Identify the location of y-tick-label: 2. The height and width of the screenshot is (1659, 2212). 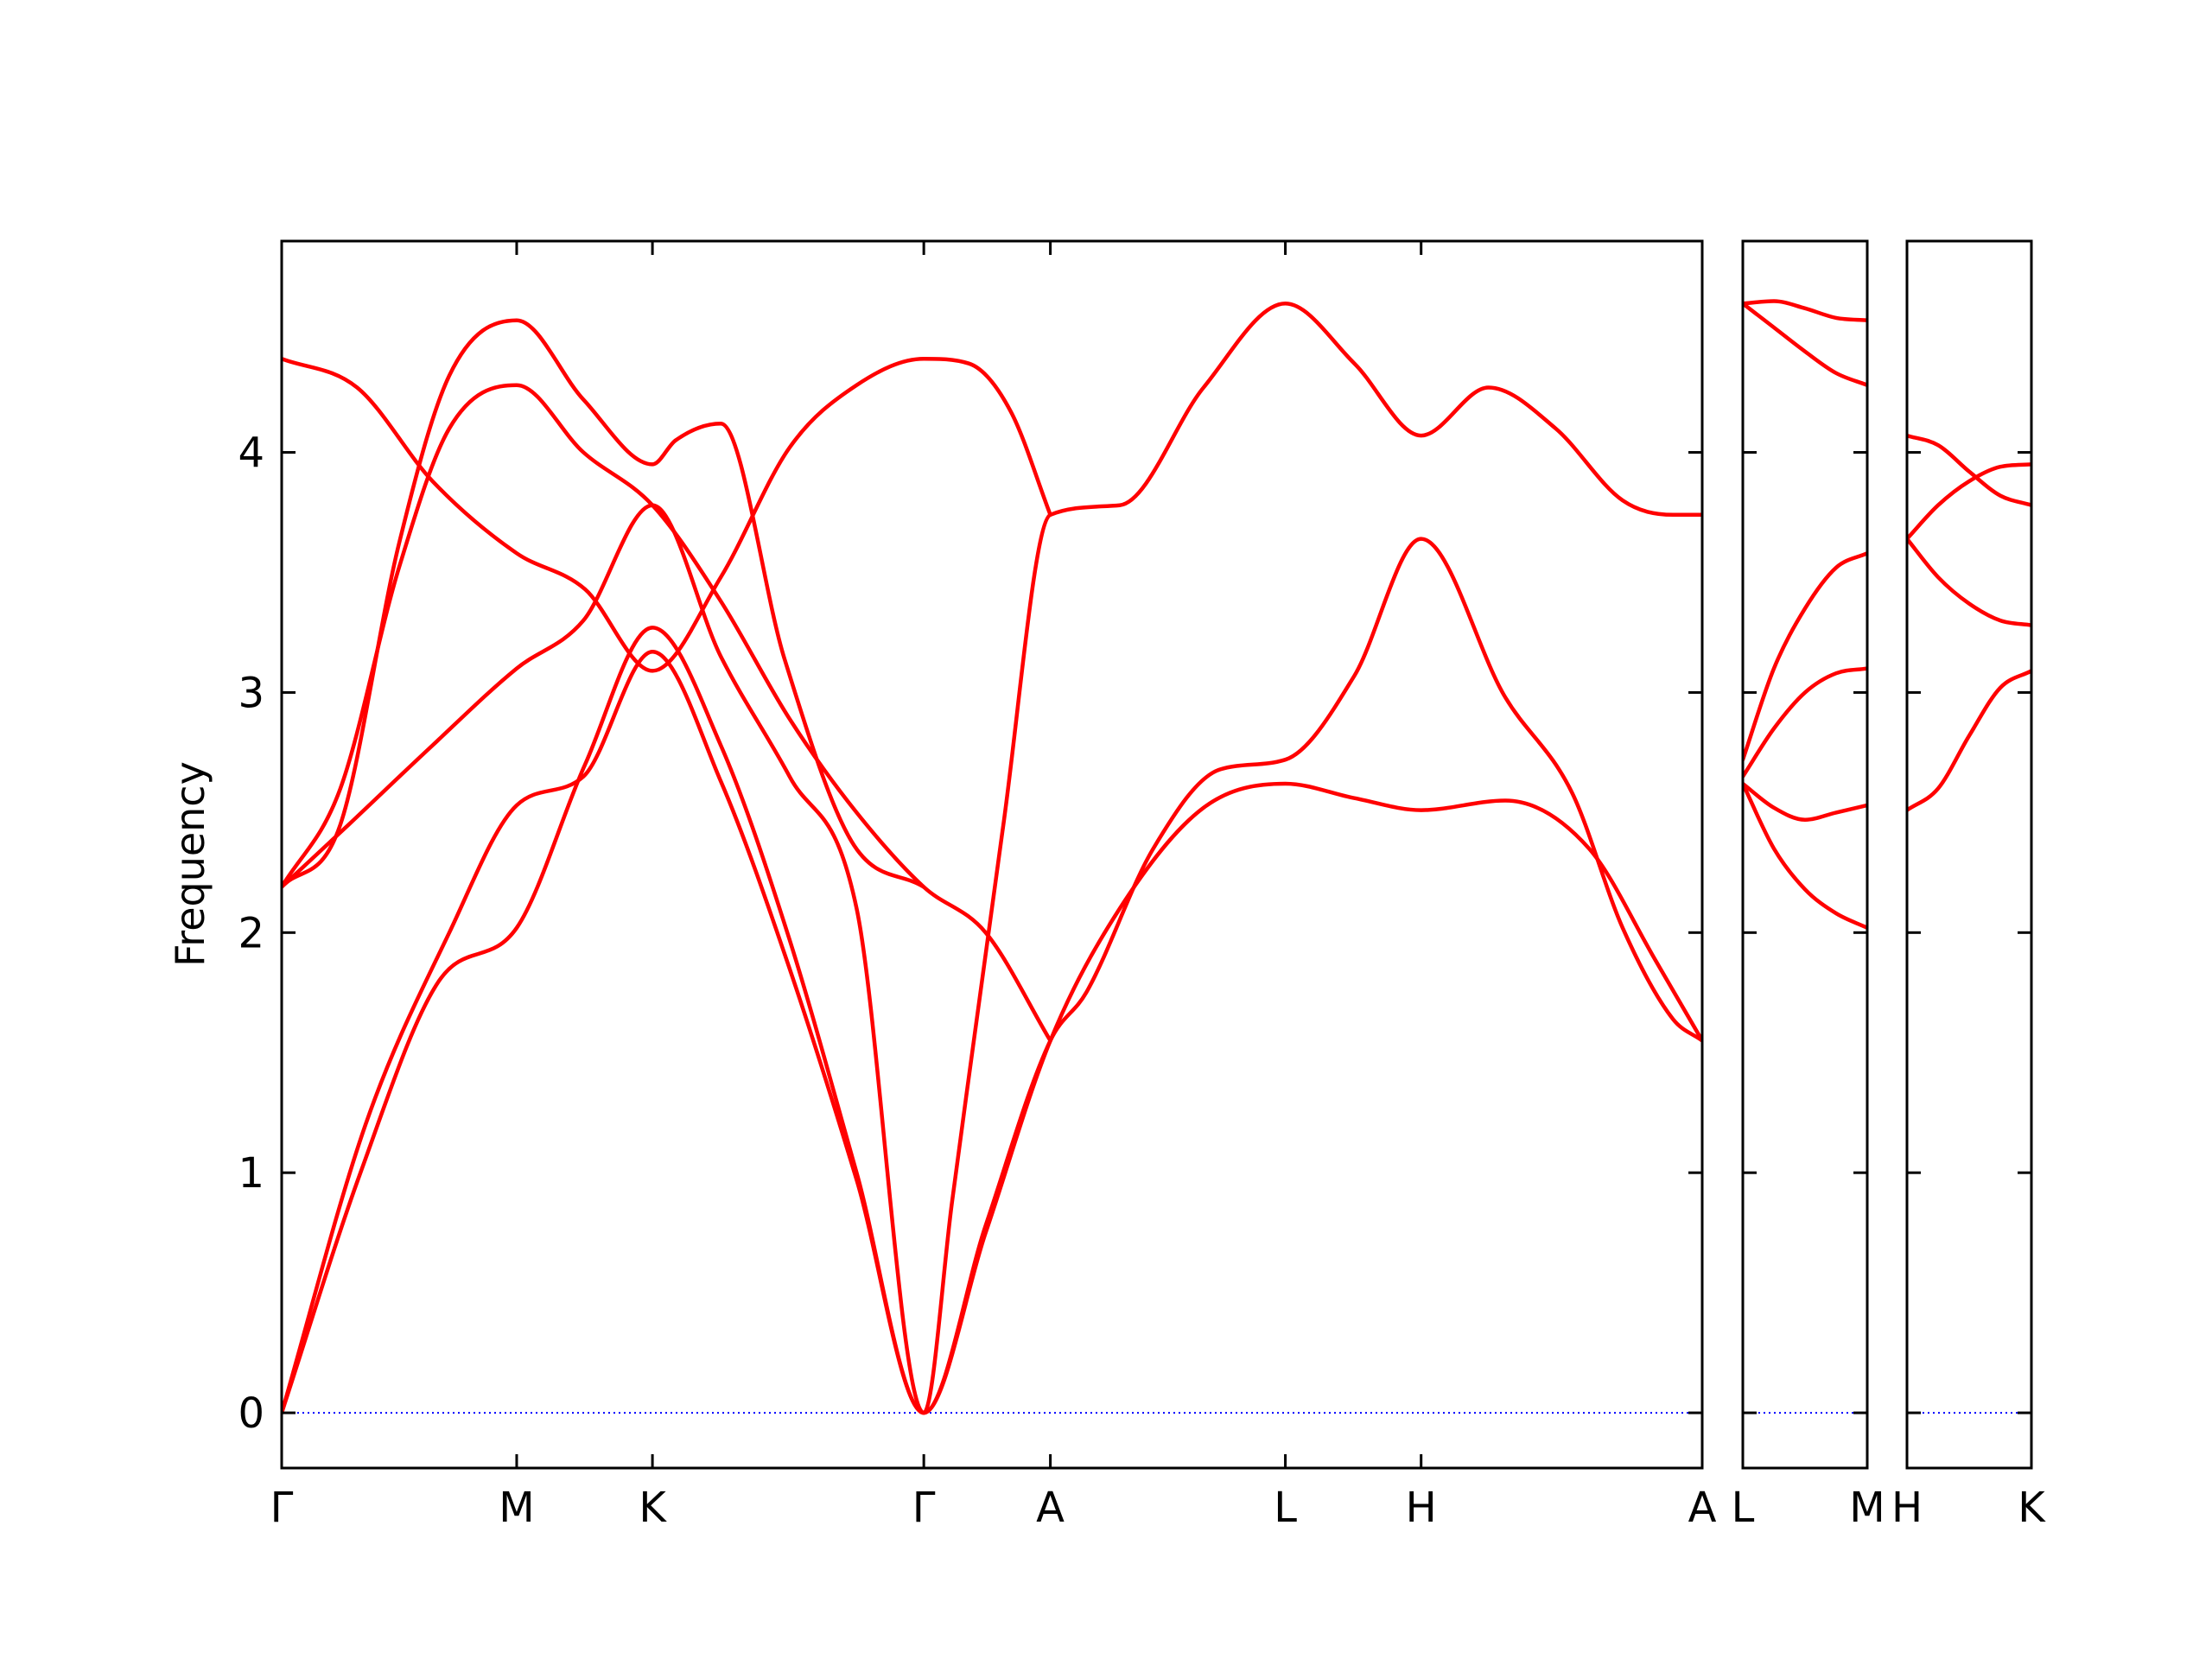
(251, 933).